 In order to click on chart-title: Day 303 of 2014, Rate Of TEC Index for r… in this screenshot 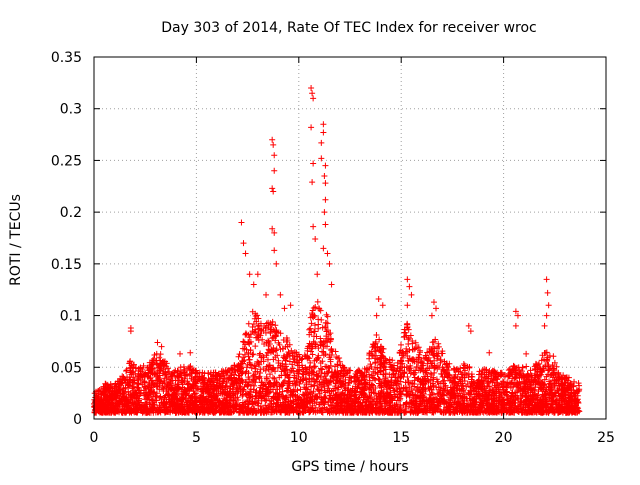, I will do `click(349, 28)`.